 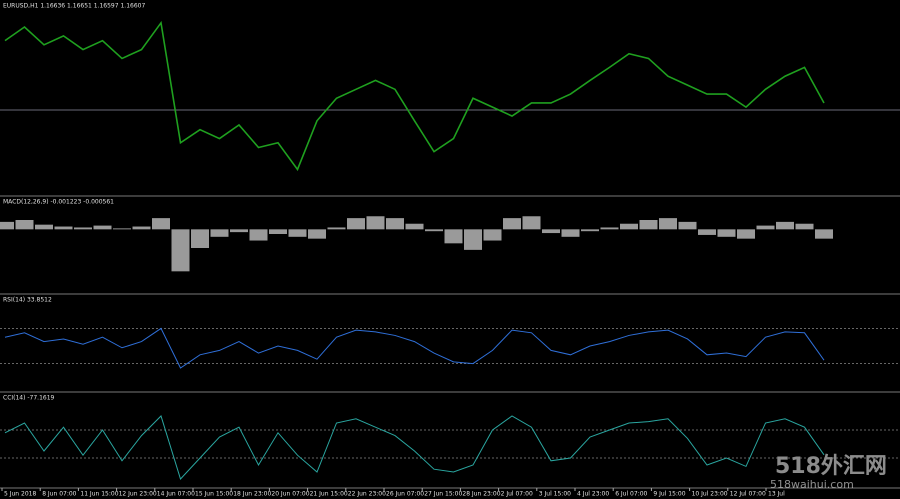 What do you see at coordinates (214, 494) in the screenshot?
I see `x-tick-label: 15 Jun 15:00` at bounding box center [214, 494].